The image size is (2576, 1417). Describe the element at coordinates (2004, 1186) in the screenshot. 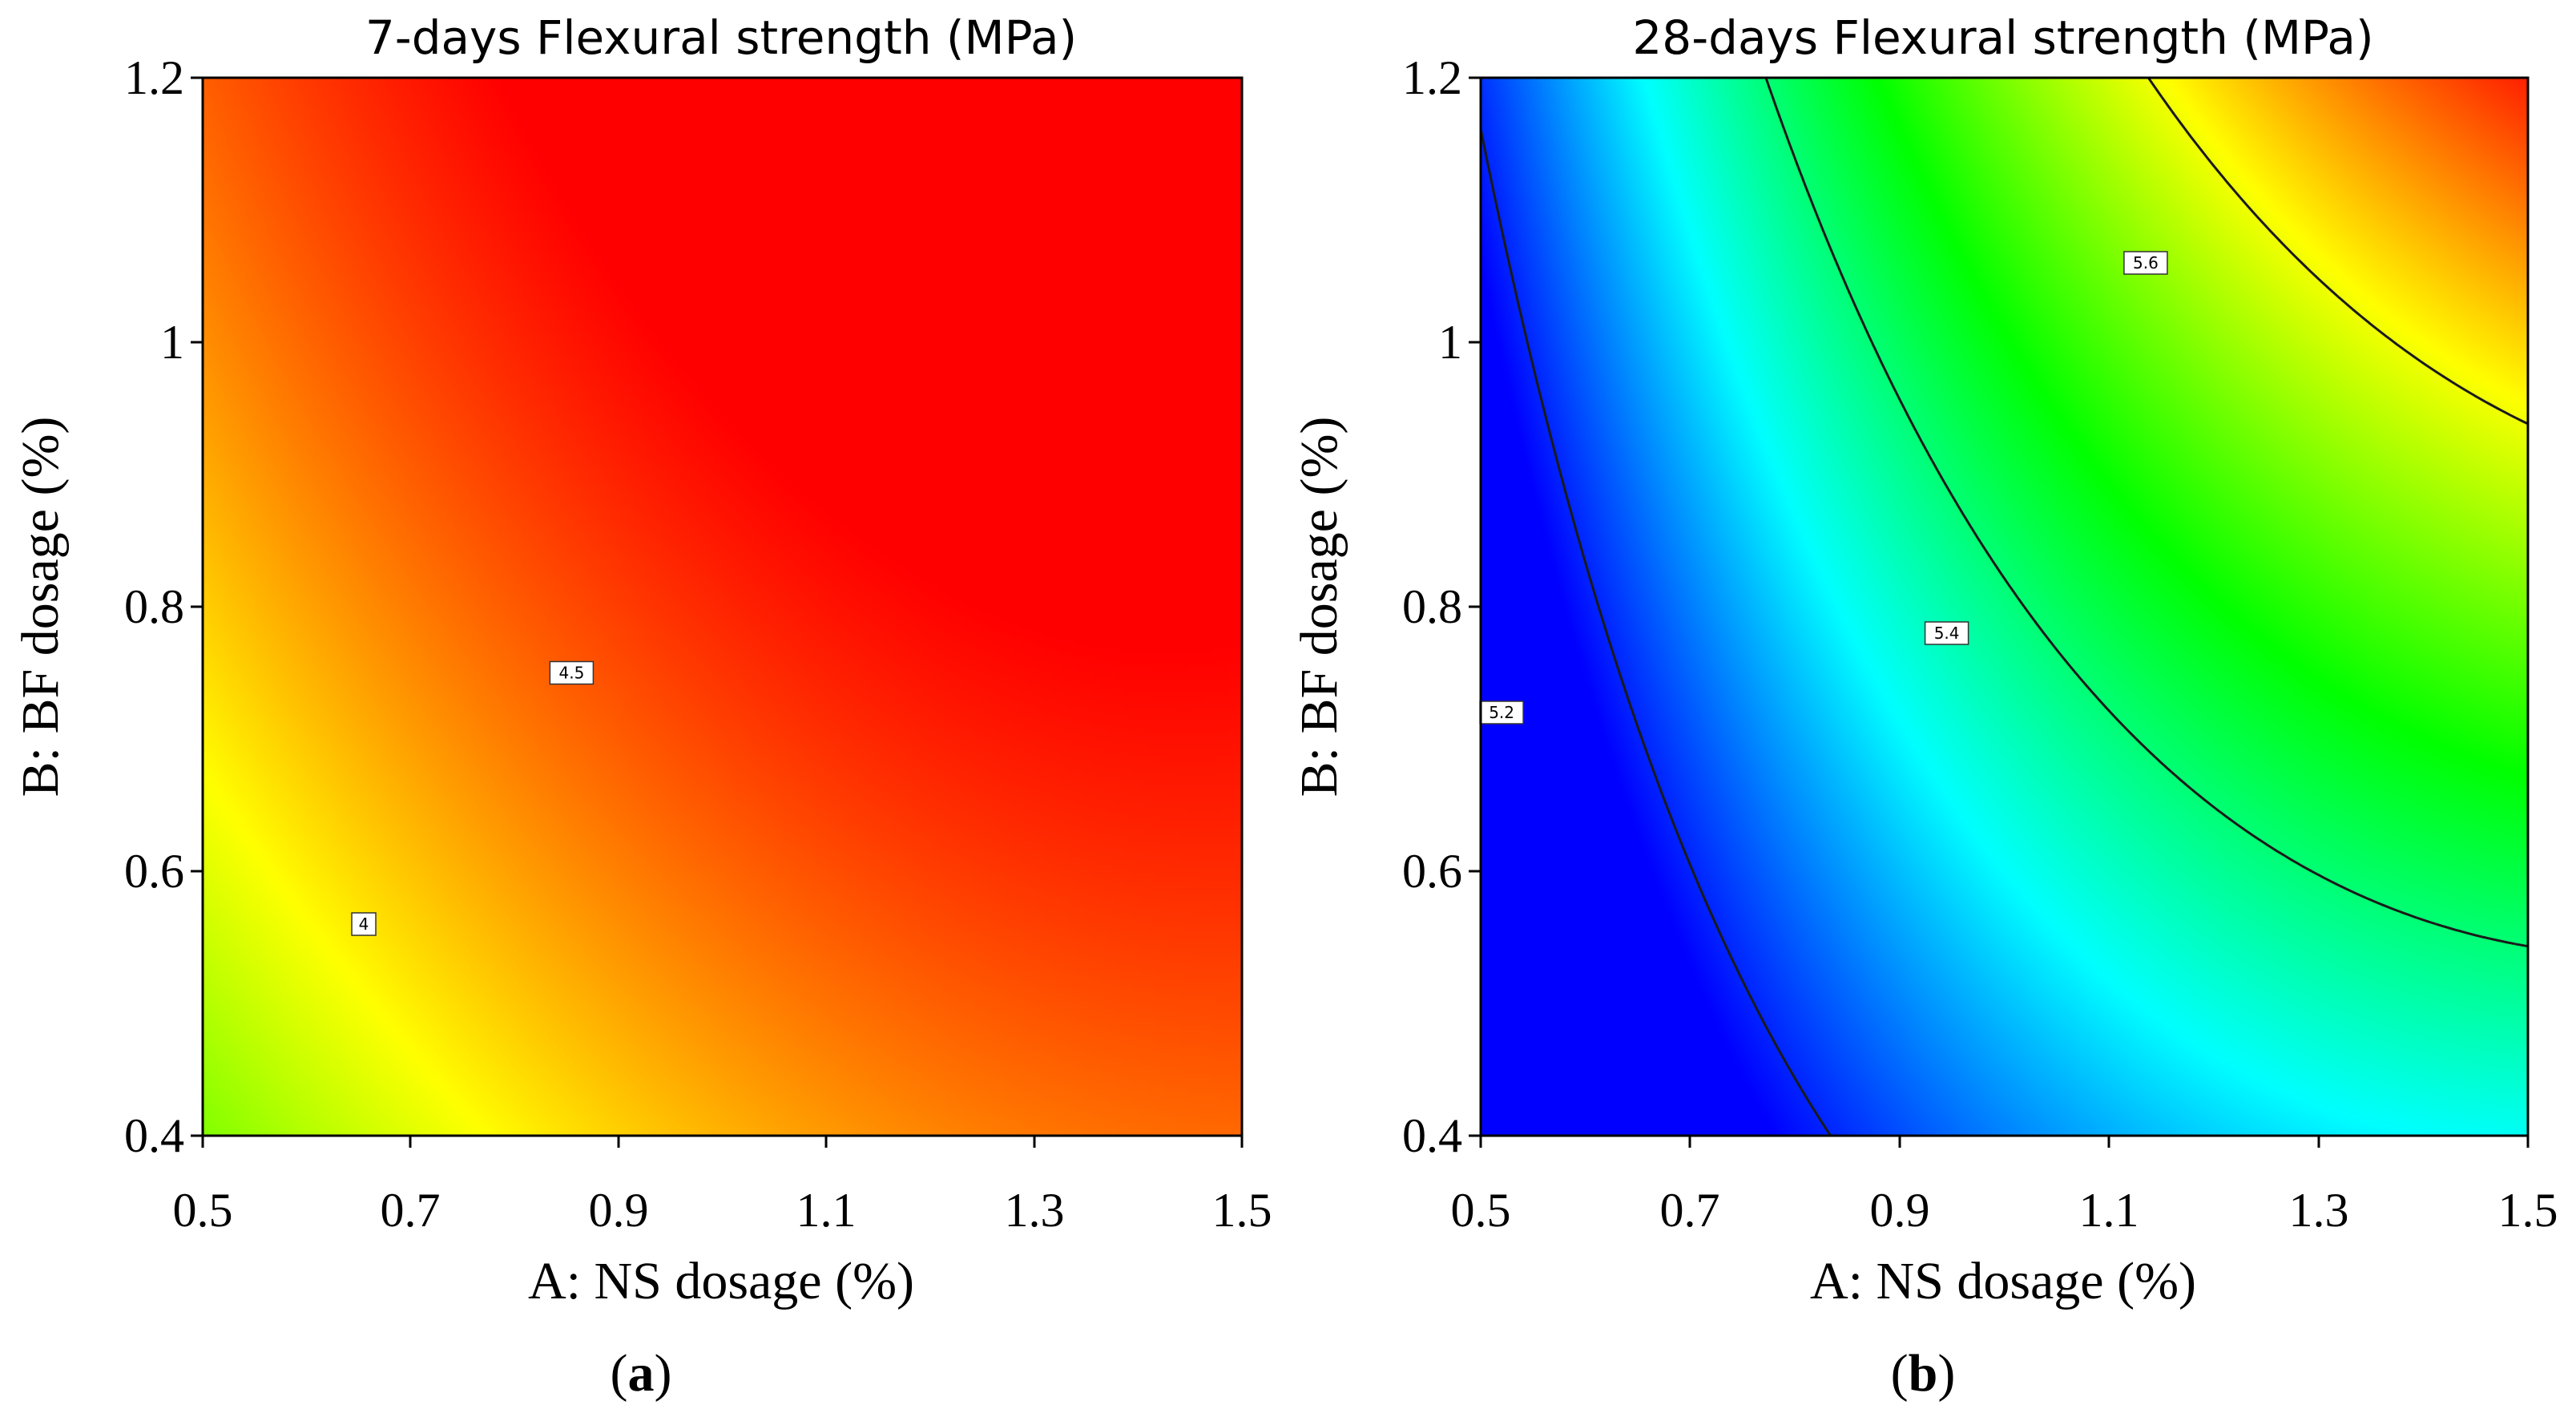

I see `x-ticks-b: 0.5 0.7 0.9 1.1 1.3 1.5` at that location.